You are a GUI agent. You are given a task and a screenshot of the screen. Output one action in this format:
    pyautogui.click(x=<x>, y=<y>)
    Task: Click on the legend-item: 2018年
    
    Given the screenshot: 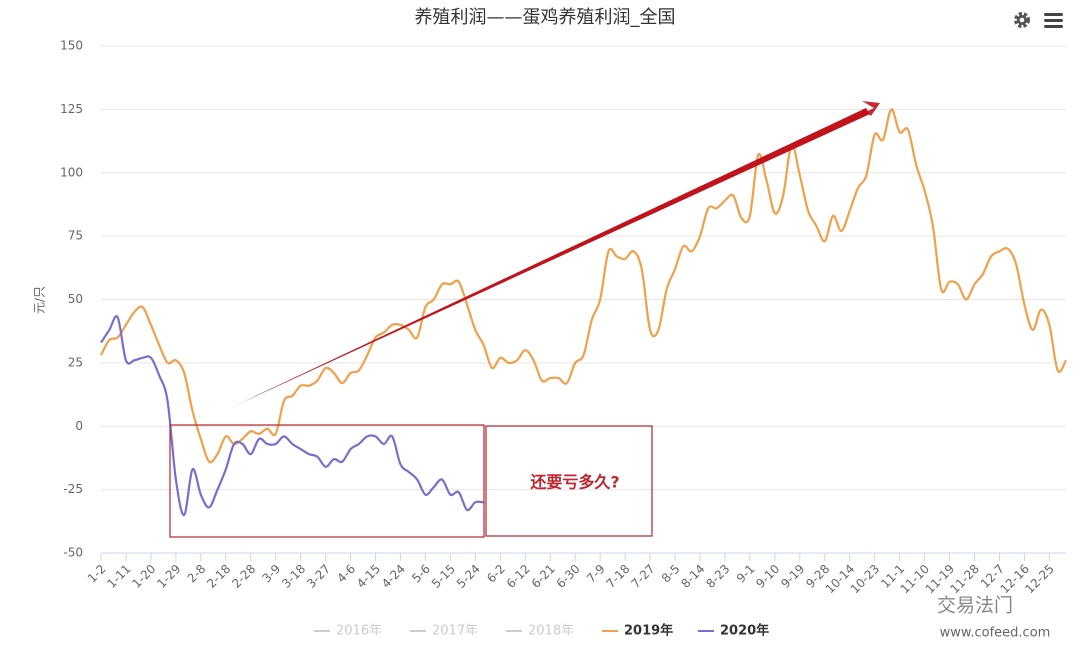 What is the action you would take?
    pyautogui.click(x=540, y=631)
    